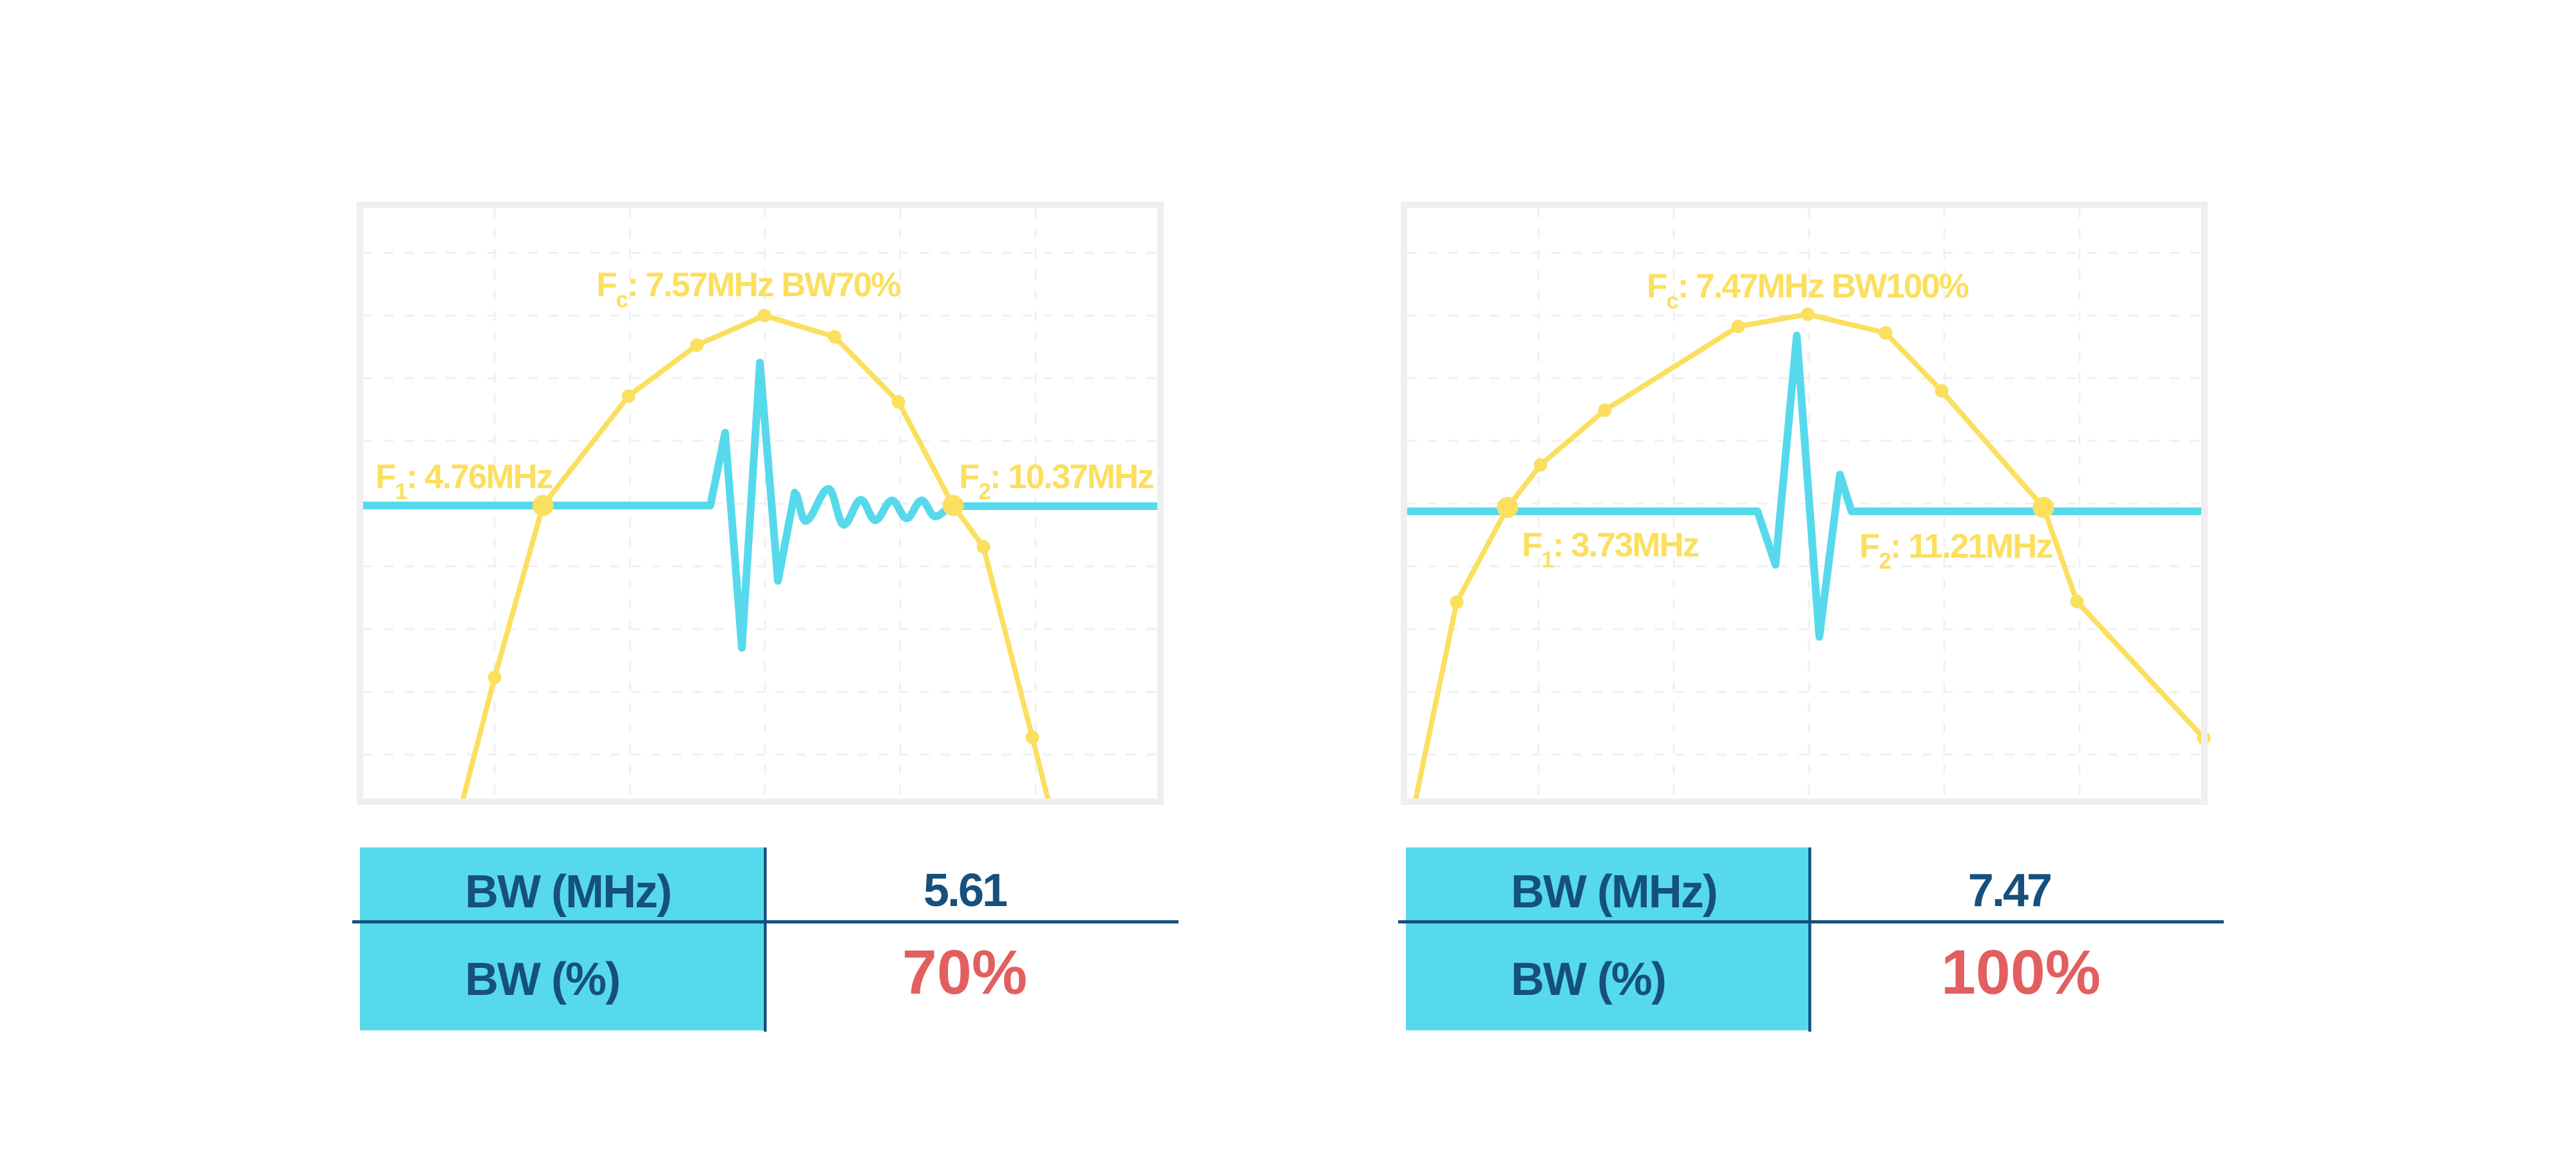 This screenshot has width=2576, height=1154. What do you see at coordinates (1056, 481) in the screenshot?
I see `svg-text: F2: 10.37MHz` at bounding box center [1056, 481].